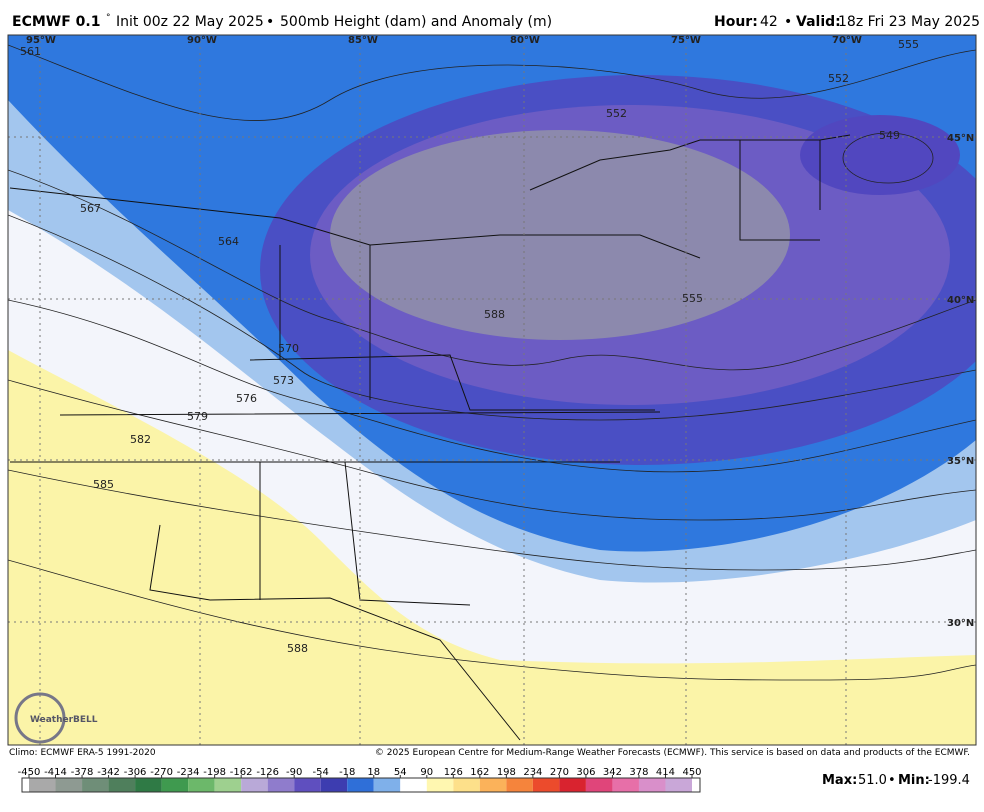 The width and height of the screenshot is (984, 812). I want to click on max-label: Max:, so click(839, 780).